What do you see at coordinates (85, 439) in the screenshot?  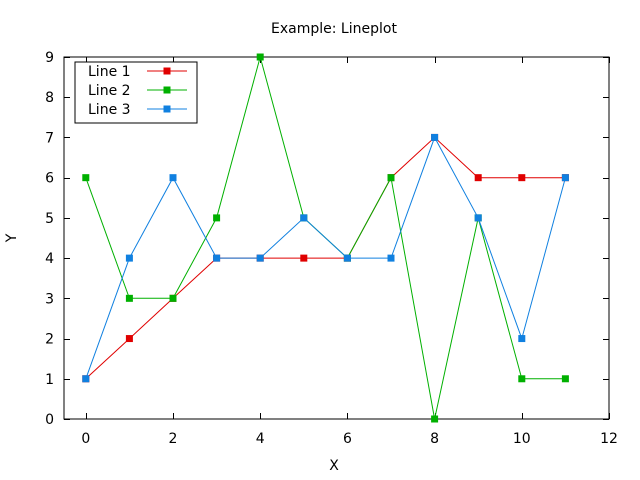 I see `x-tick-label: 0` at bounding box center [85, 439].